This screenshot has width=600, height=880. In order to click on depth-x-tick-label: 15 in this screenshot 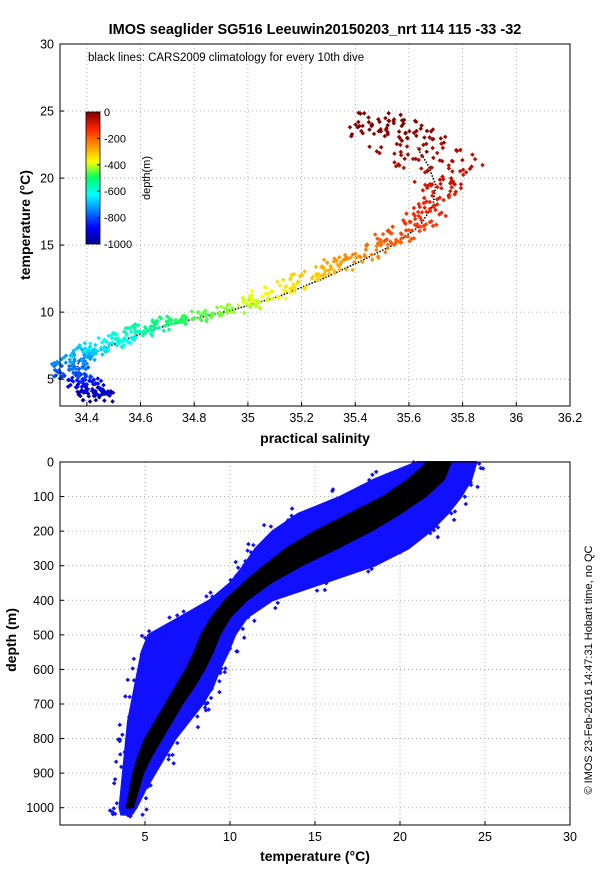, I will do `click(315, 837)`.